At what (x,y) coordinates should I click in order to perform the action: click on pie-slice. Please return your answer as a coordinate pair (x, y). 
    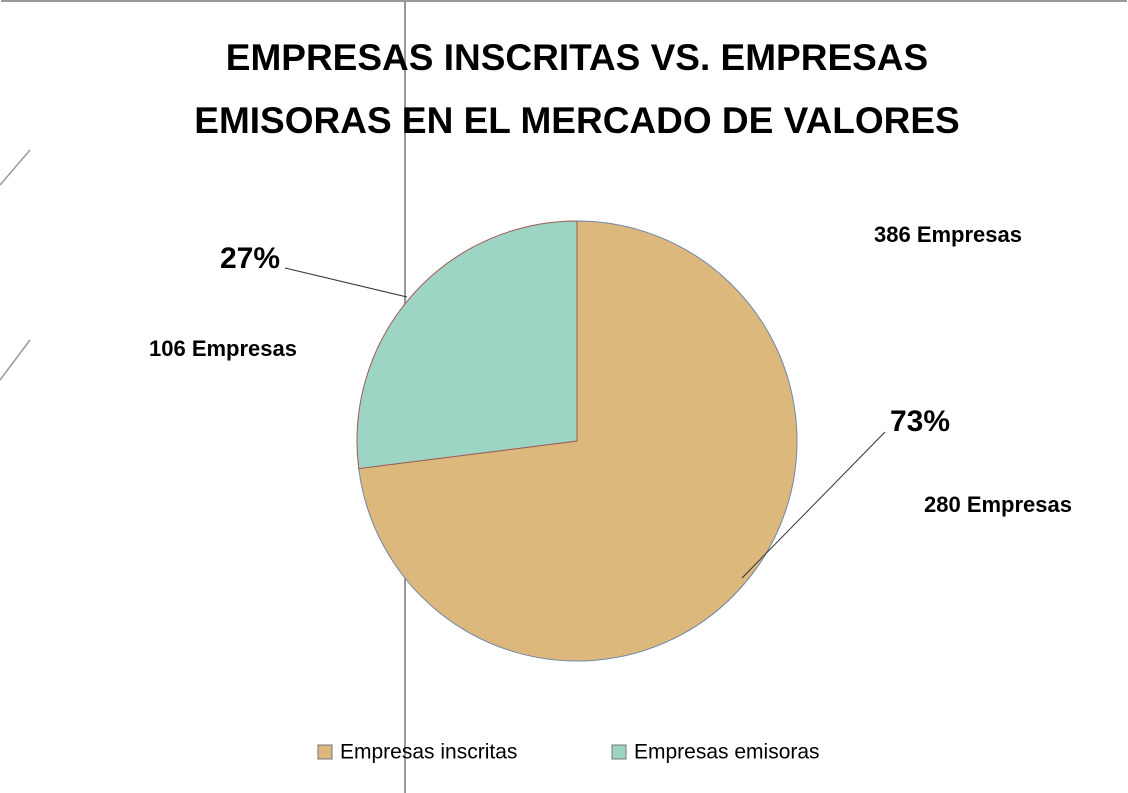
    Looking at the image, I should click on (467, 345).